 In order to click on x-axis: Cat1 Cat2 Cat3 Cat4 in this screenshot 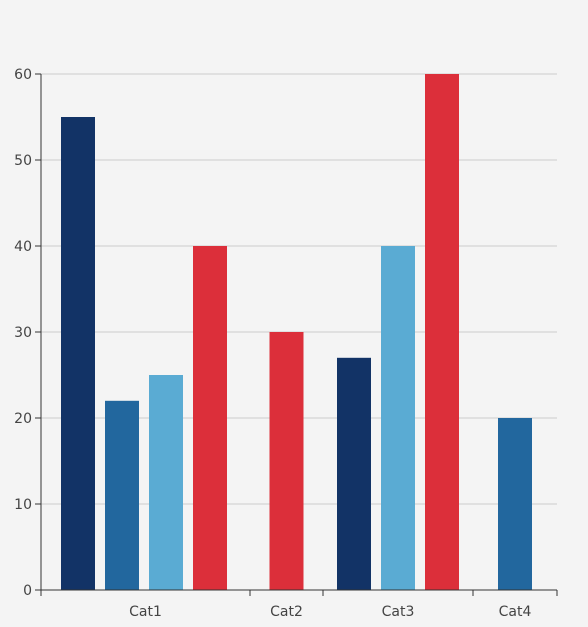, I will do `click(299, 604)`.